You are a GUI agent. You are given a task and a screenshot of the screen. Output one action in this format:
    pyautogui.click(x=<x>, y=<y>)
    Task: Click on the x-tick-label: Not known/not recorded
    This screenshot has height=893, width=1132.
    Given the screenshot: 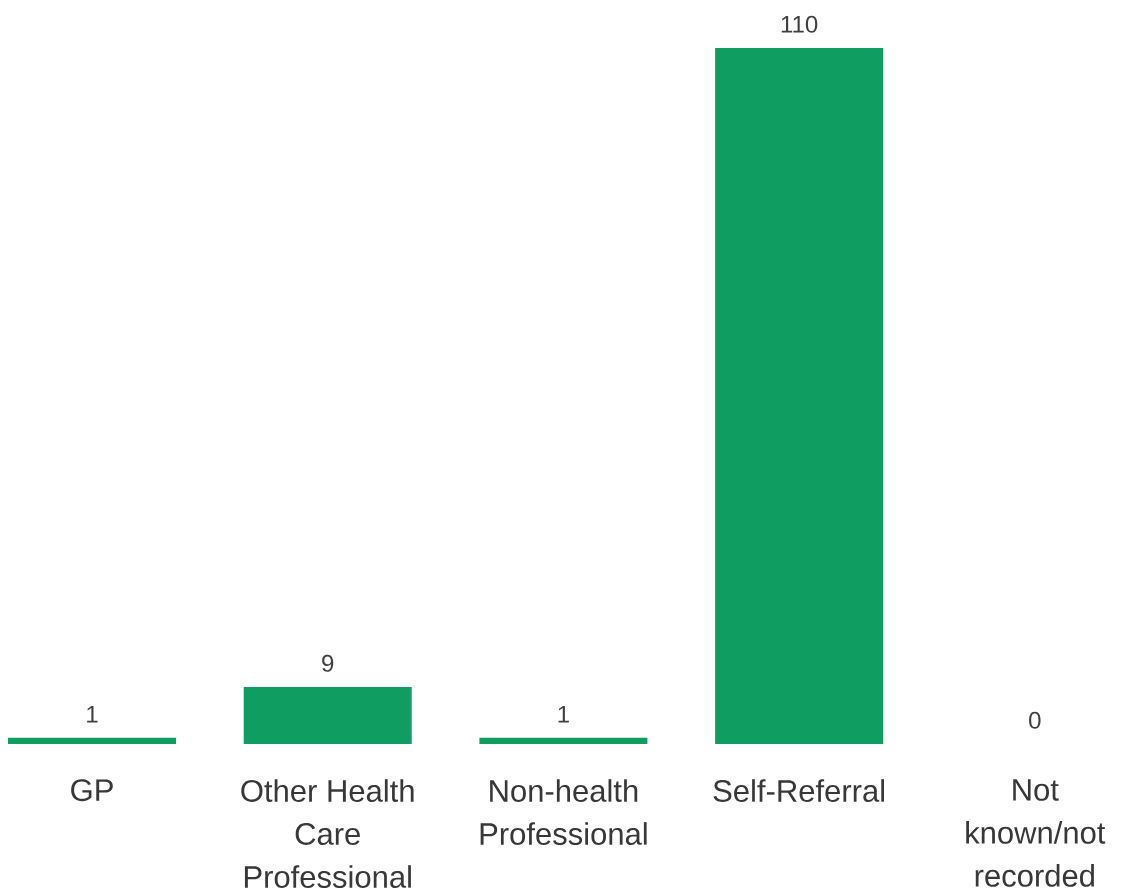 What is the action you would take?
    pyautogui.click(x=1036, y=833)
    